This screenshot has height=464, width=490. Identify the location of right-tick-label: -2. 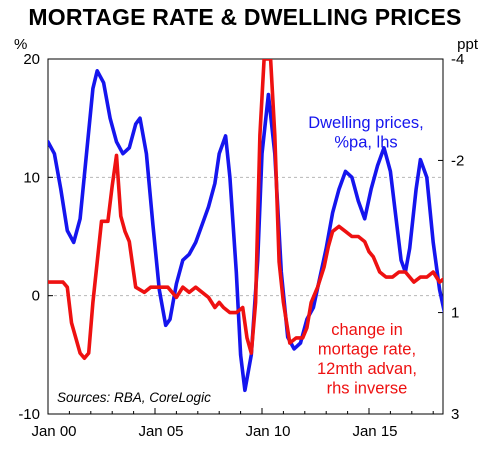
(457, 160).